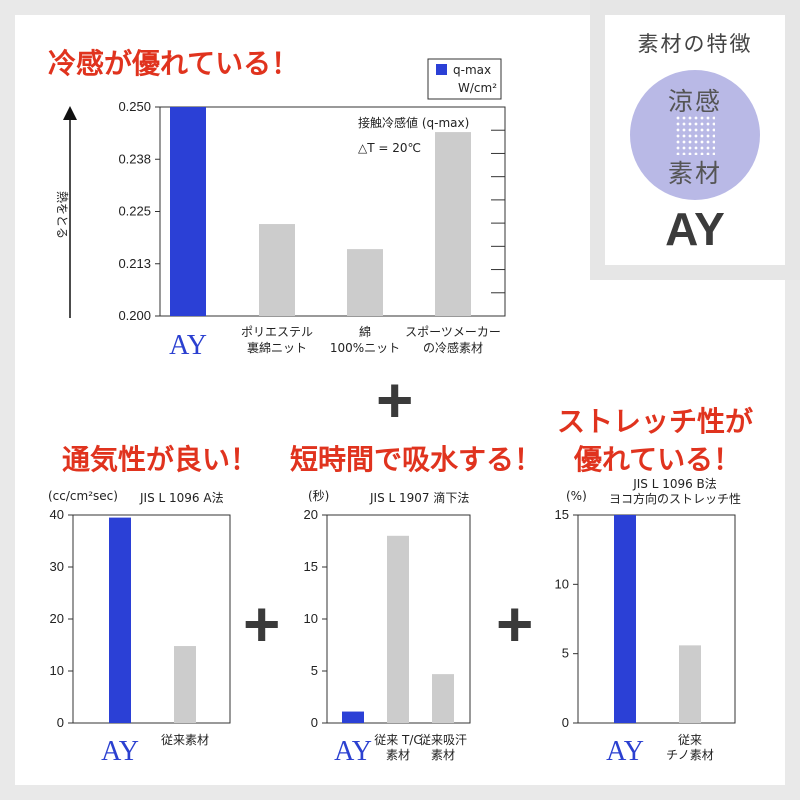  I want to click on y-unit-label: (秒), so click(318, 496).